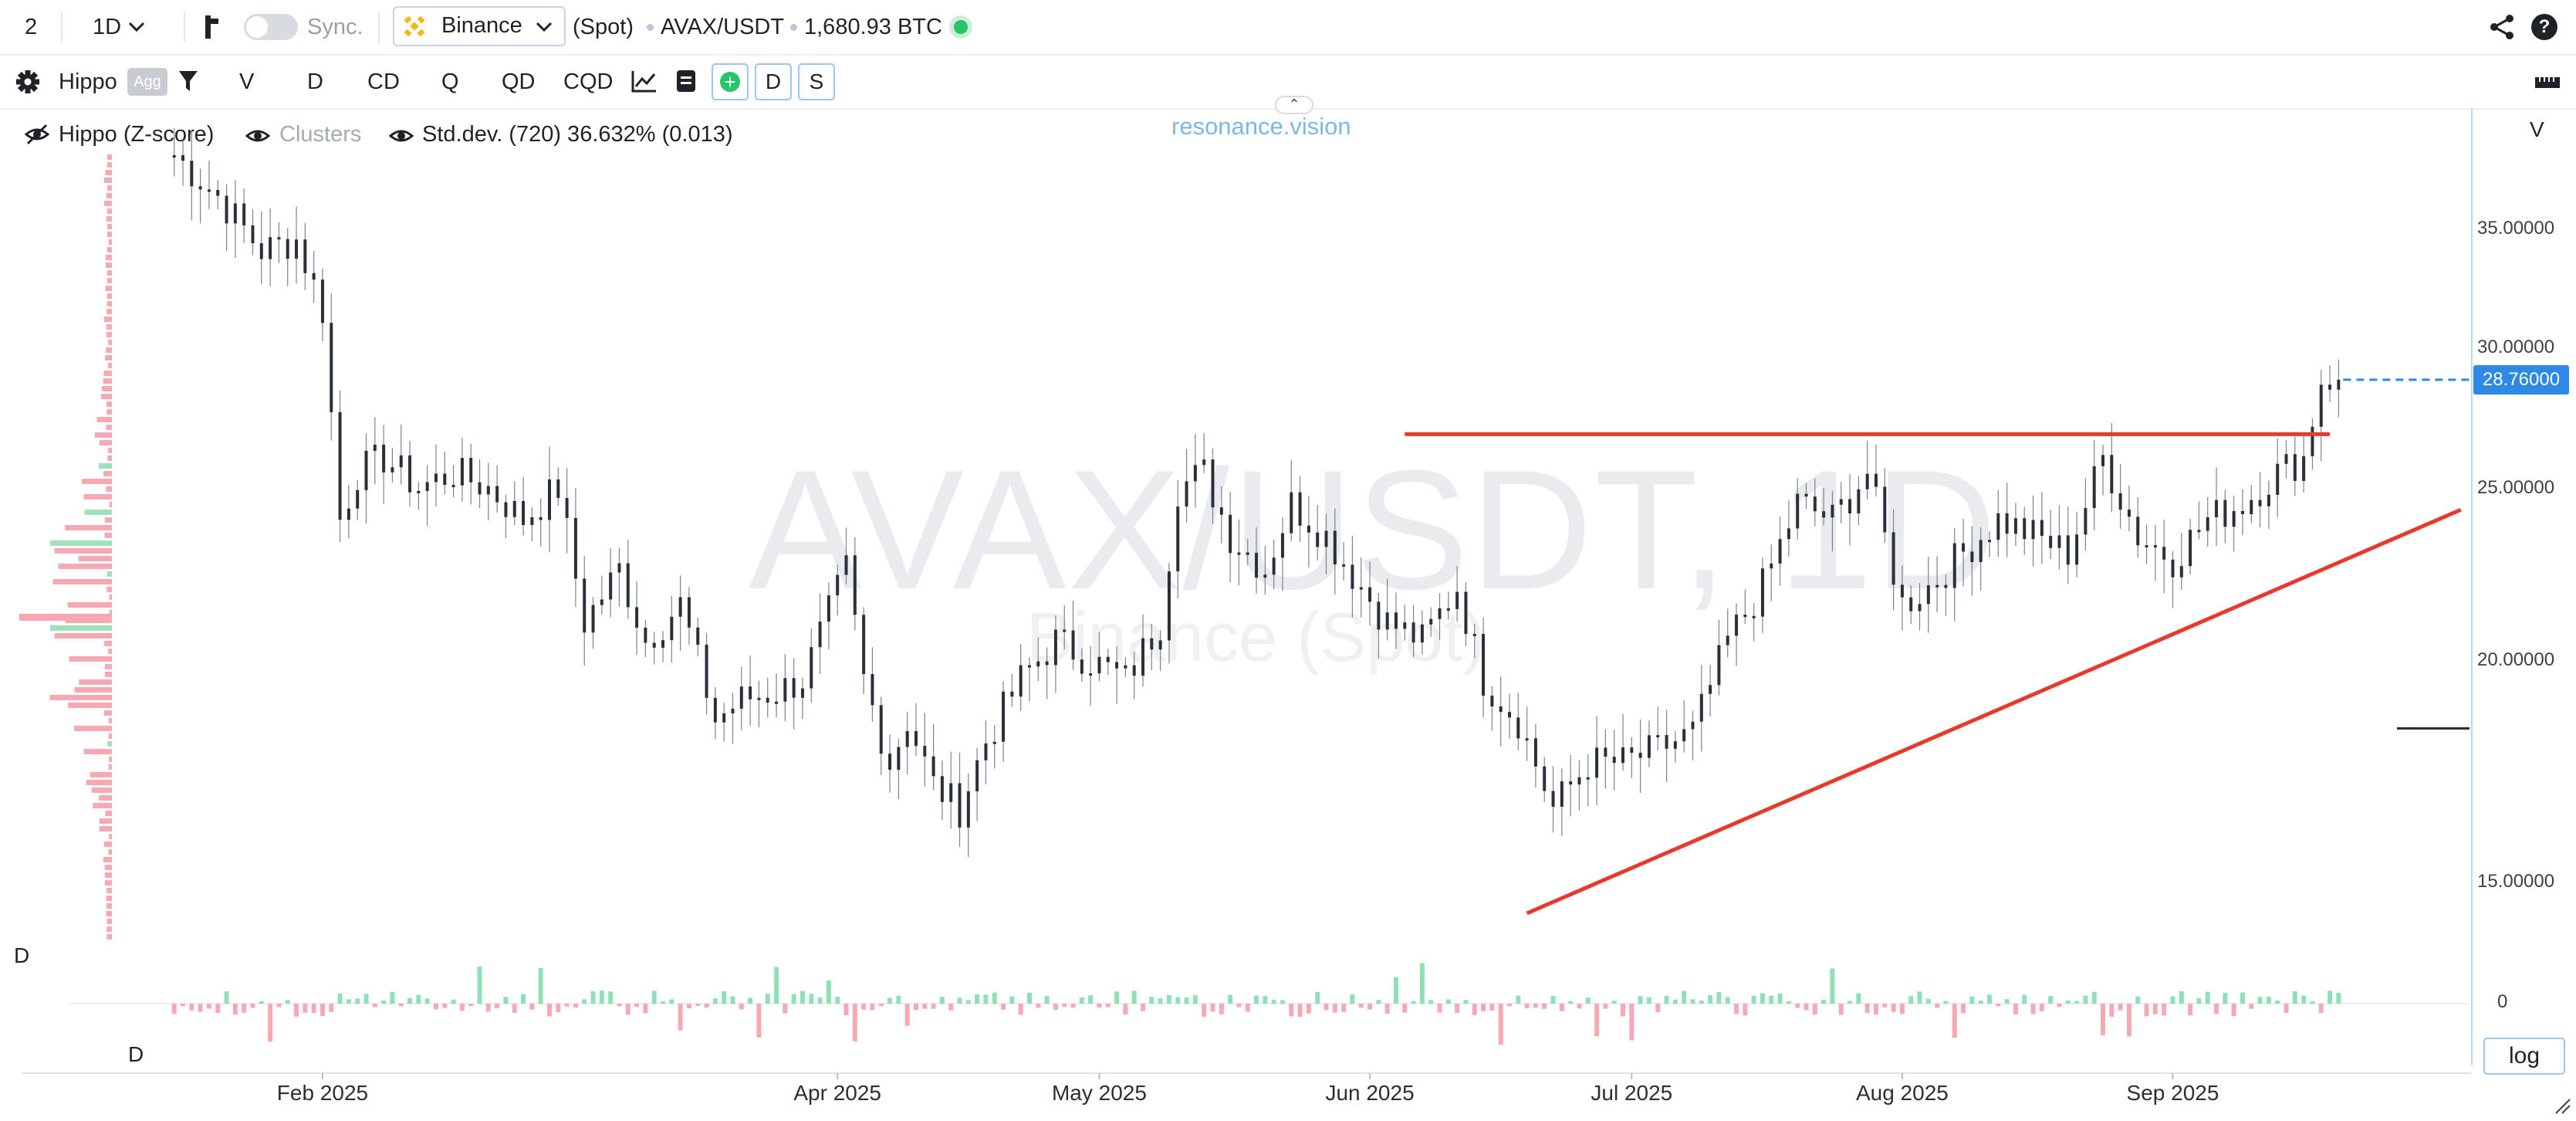 The width and height of the screenshot is (2576, 1121). What do you see at coordinates (271, 27) in the screenshot?
I see `sync-toggle` at bounding box center [271, 27].